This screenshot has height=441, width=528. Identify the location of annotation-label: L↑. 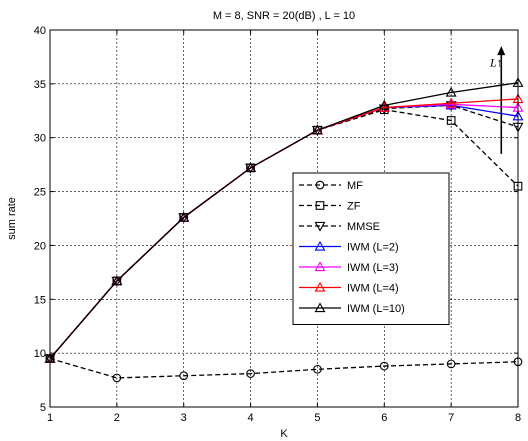
(496, 63).